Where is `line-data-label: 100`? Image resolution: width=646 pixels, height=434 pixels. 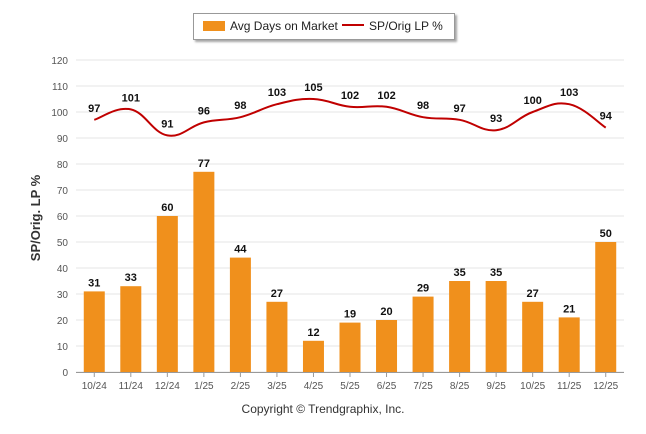 line-data-label: 100 is located at coordinates (532, 101).